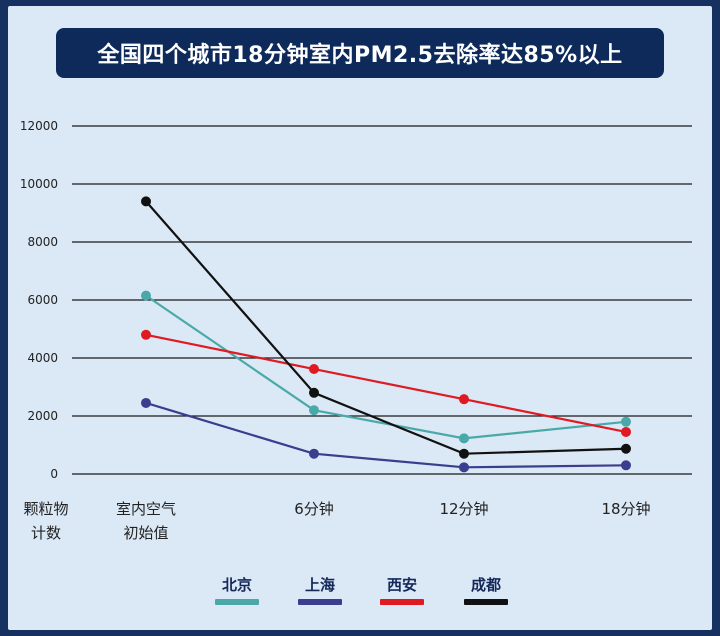 This screenshot has width=720, height=636. I want to click on legend-label: 上海, so click(320, 585).